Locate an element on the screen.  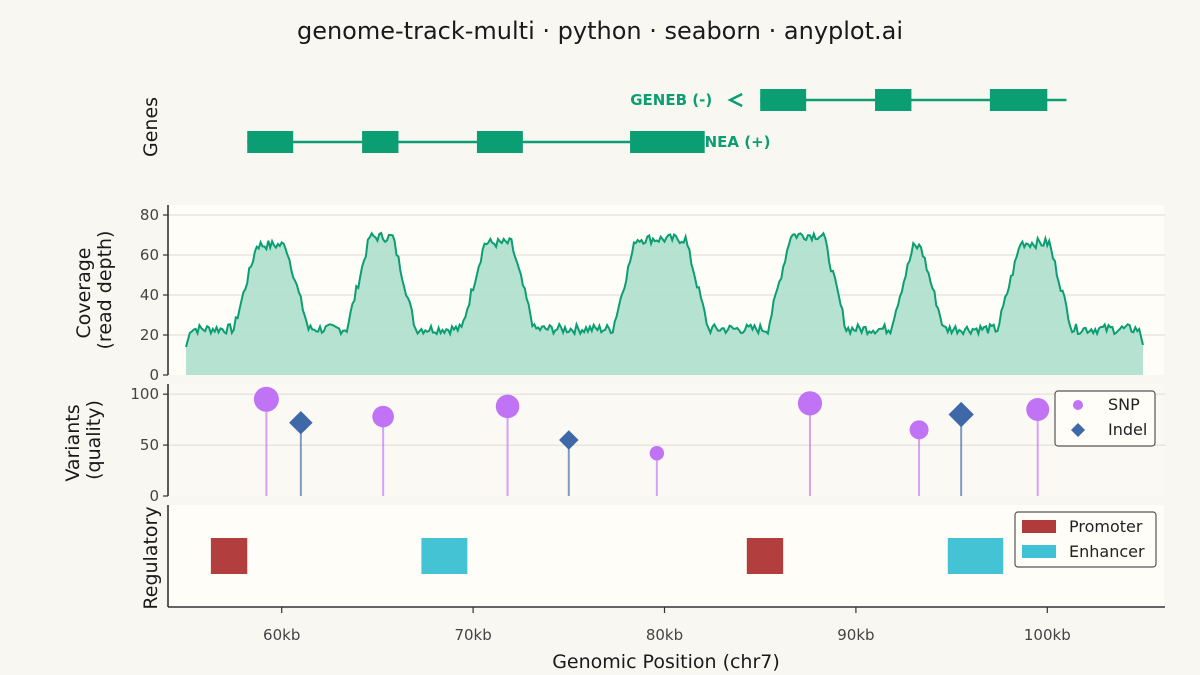
gene-label: GENEB (-) is located at coordinates (671, 100).